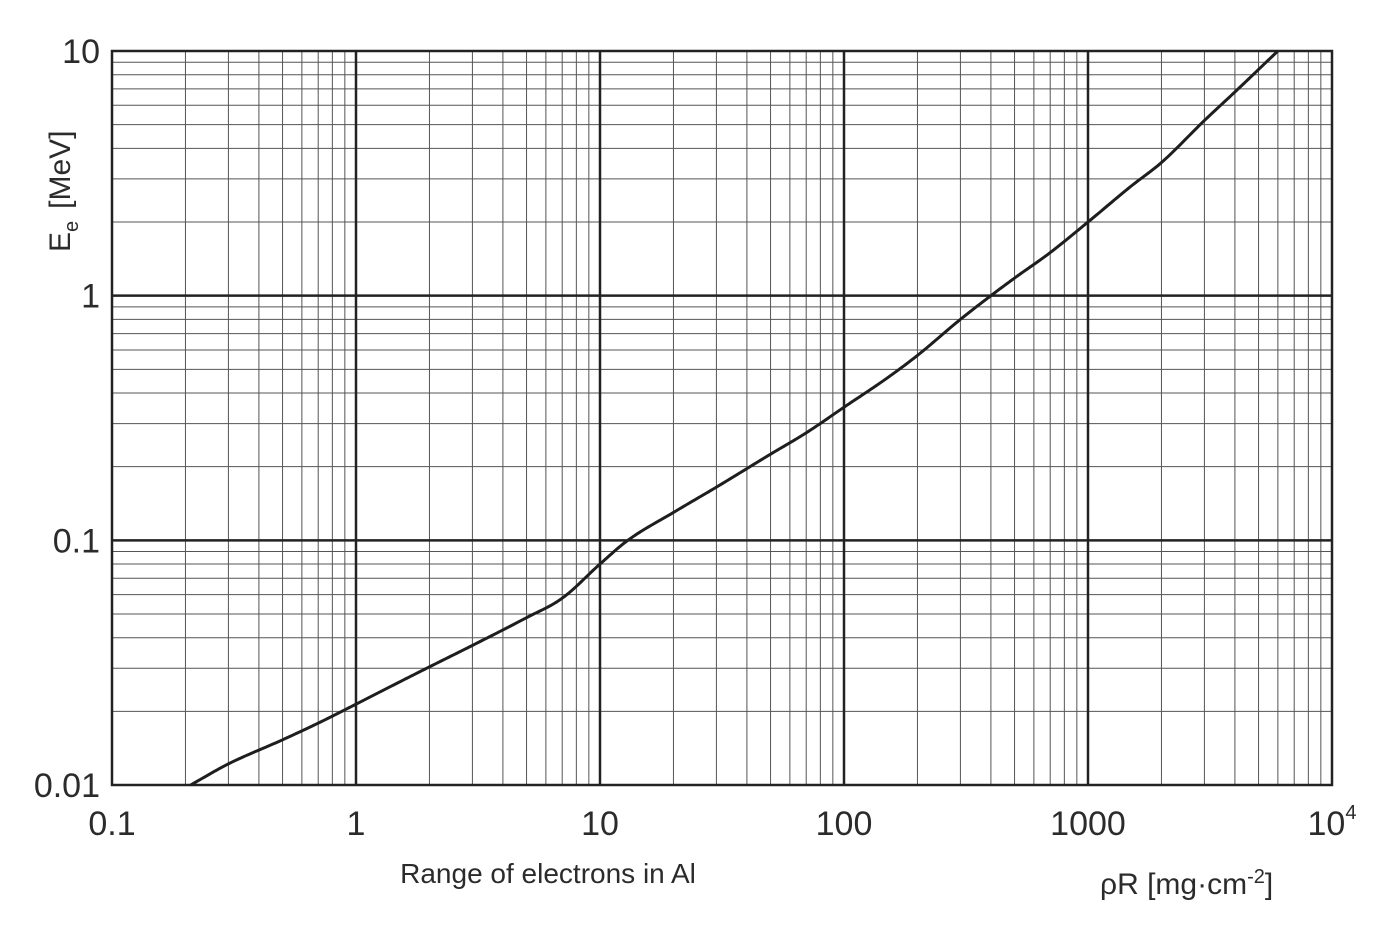 This screenshot has height=936, width=1399. Describe the element at coordinates (600, 824) in the screenshot. I see `x-tick-label: 10` at that location.